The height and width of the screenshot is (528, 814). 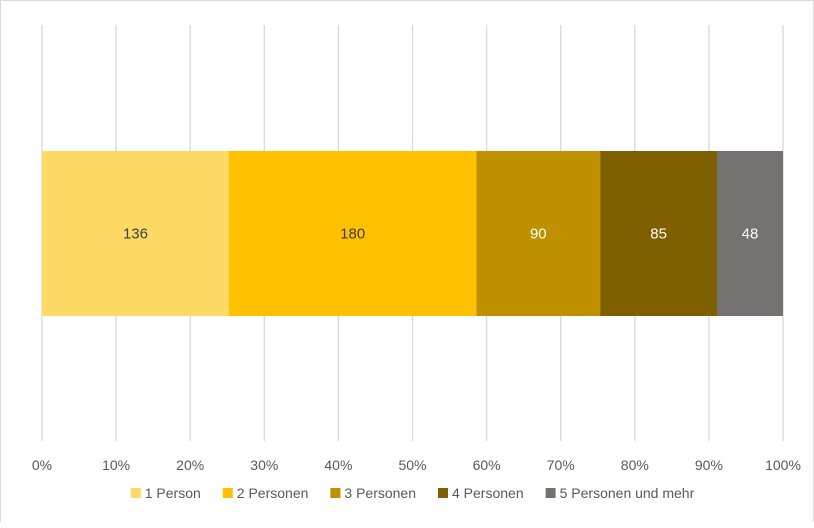 I want to click on legend-label: 3 Personen, so click(x=380, y=493).